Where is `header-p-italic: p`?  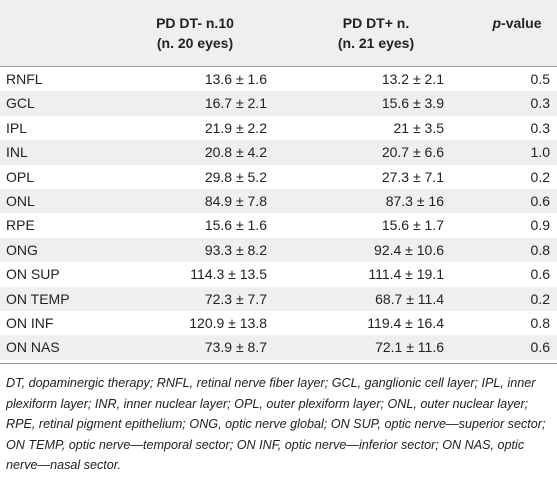
header-p-italic: p is located at coordinates (497, 23).